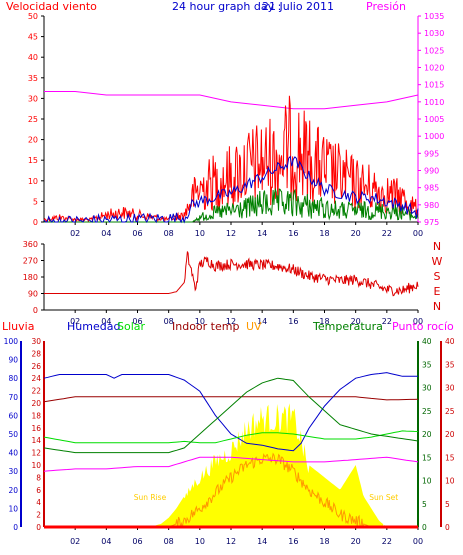 The width and height of the screenshot is (463, 555). What do you see at coordinates (137, 541) in the screenshot?
I see `multi-x-tick-label: 06` at bounding box center [137, 541].